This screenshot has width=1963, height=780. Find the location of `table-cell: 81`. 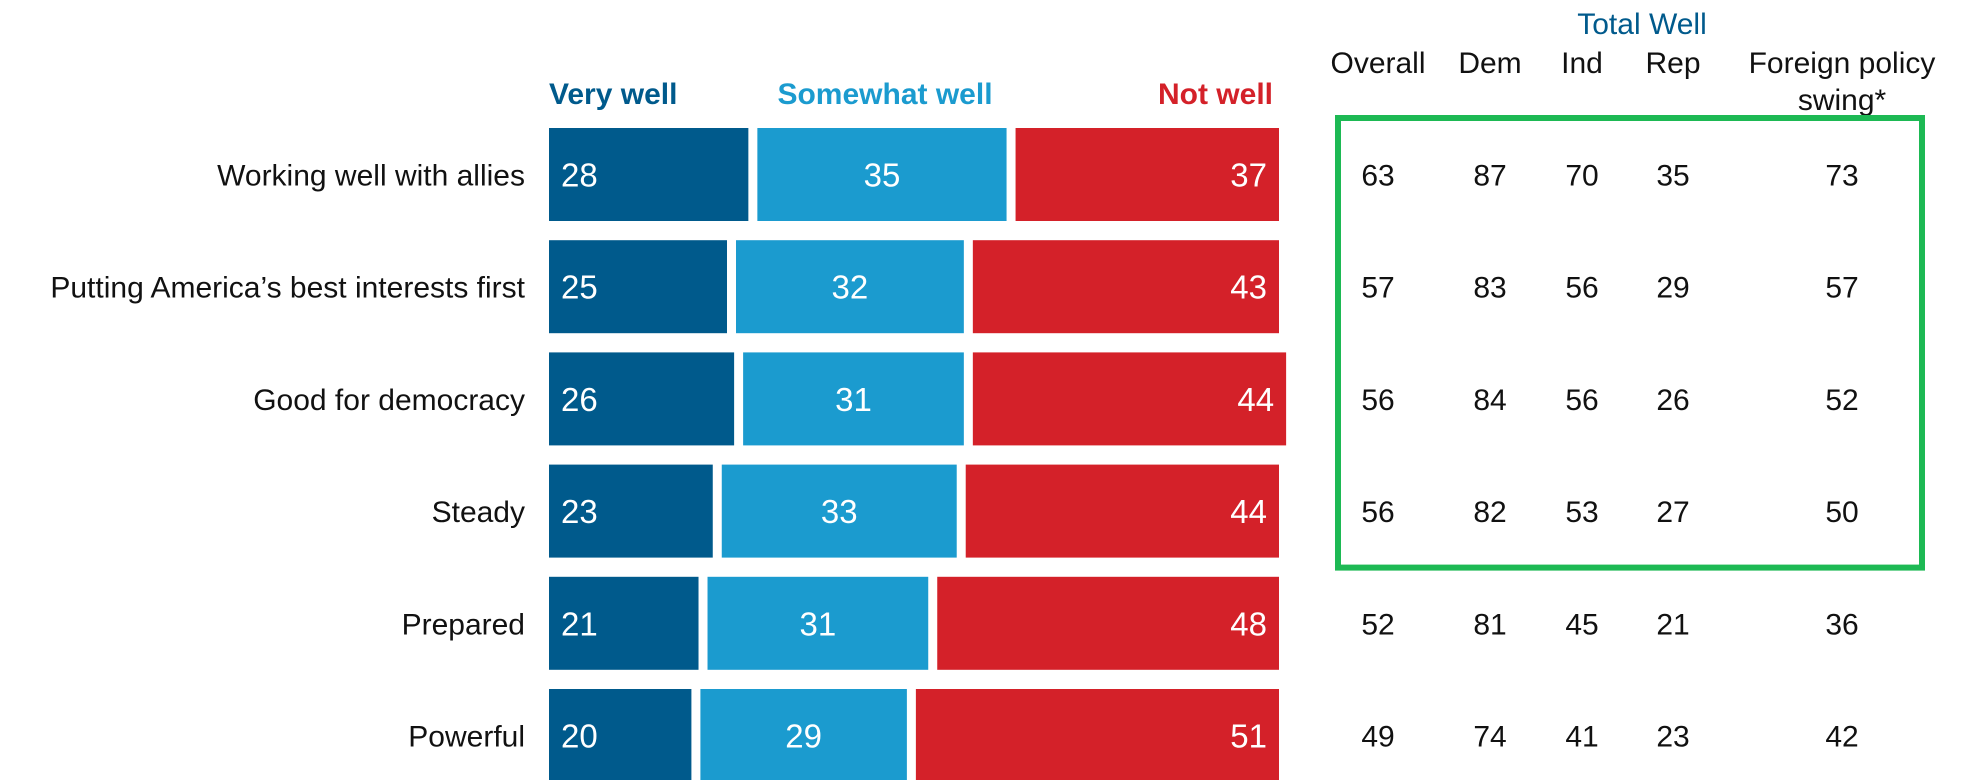

table-cell: 81 is located at coordinates (1489, 624).